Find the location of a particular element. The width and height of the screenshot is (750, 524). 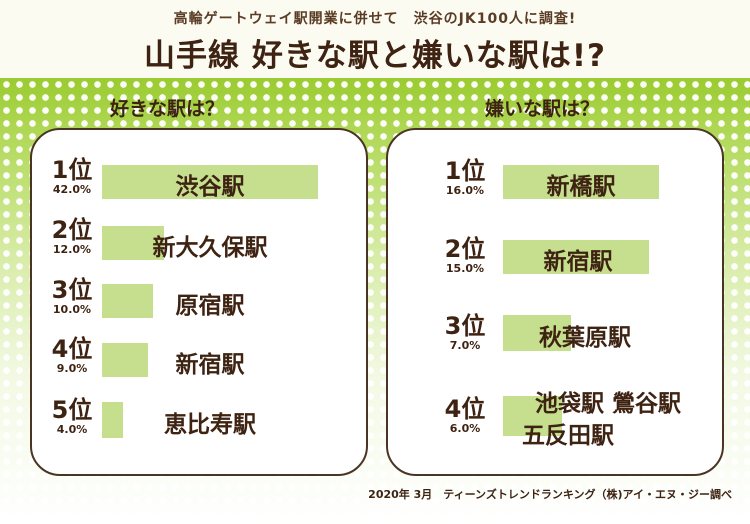

percent-label: 10.0% is located at coordinates (72, 309).